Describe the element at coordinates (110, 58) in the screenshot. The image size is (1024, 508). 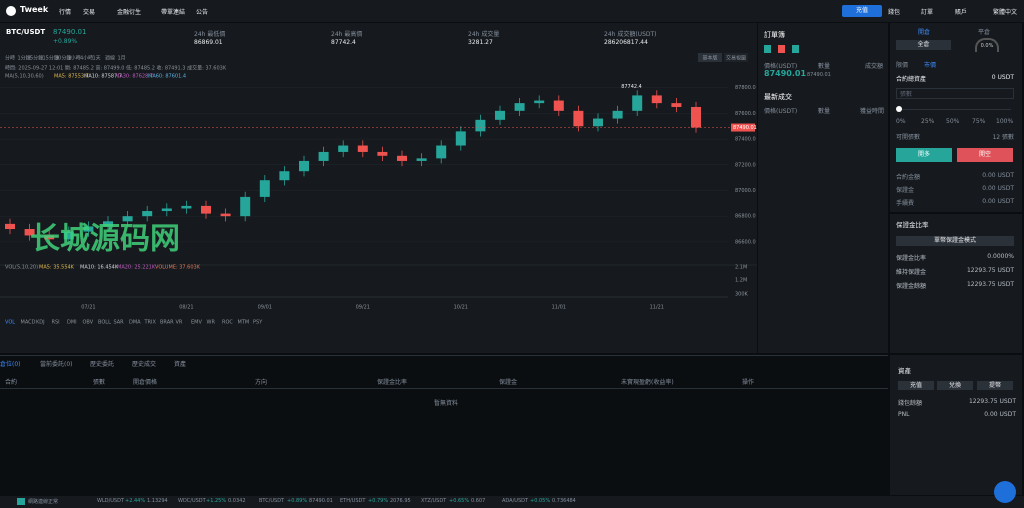
I see `timeframe: 週線` at that location.